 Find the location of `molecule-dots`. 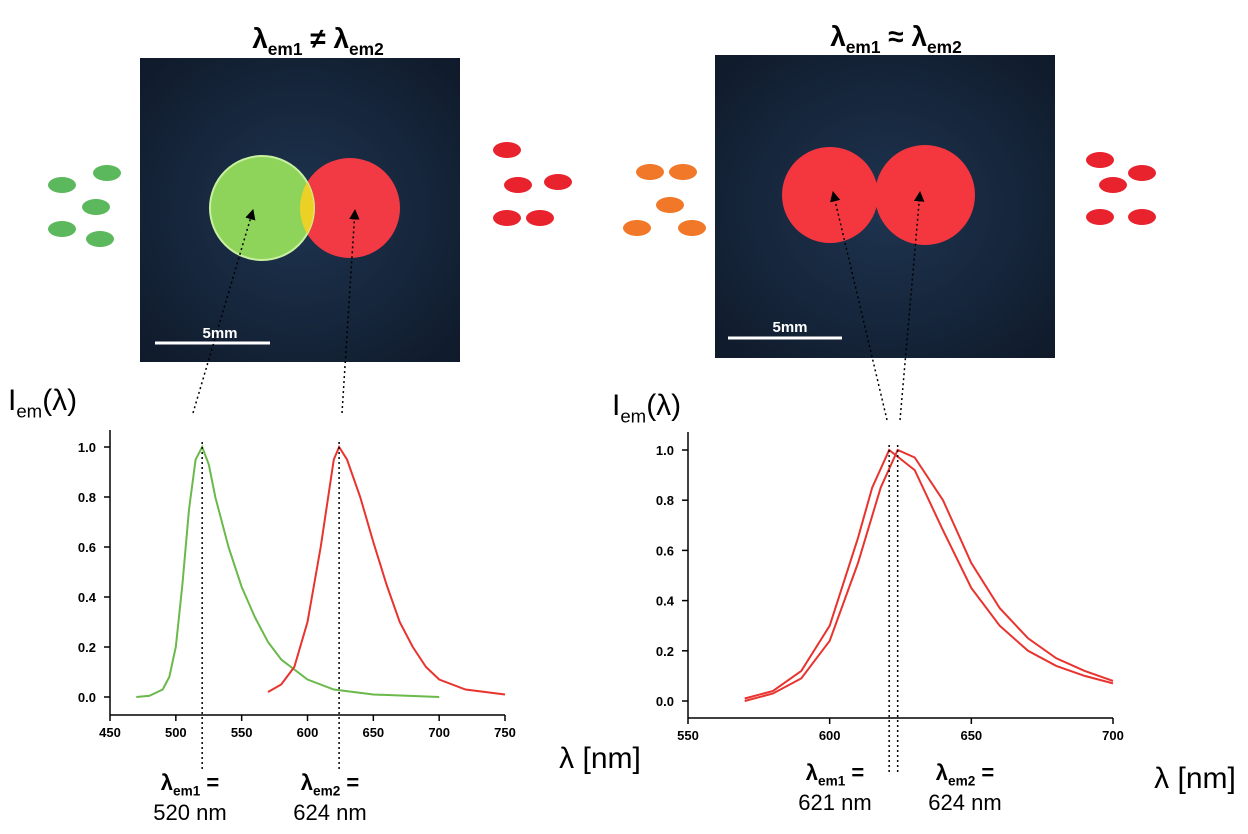

molecule-dots is located at coordinates (602, 194).